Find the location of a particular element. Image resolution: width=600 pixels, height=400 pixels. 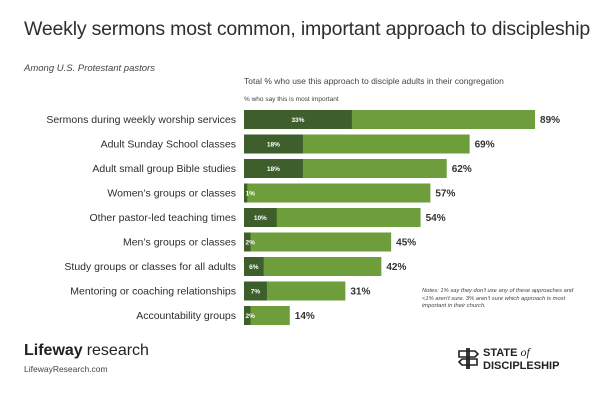

important-value-label: 10% is located at coordinates (260, 218).